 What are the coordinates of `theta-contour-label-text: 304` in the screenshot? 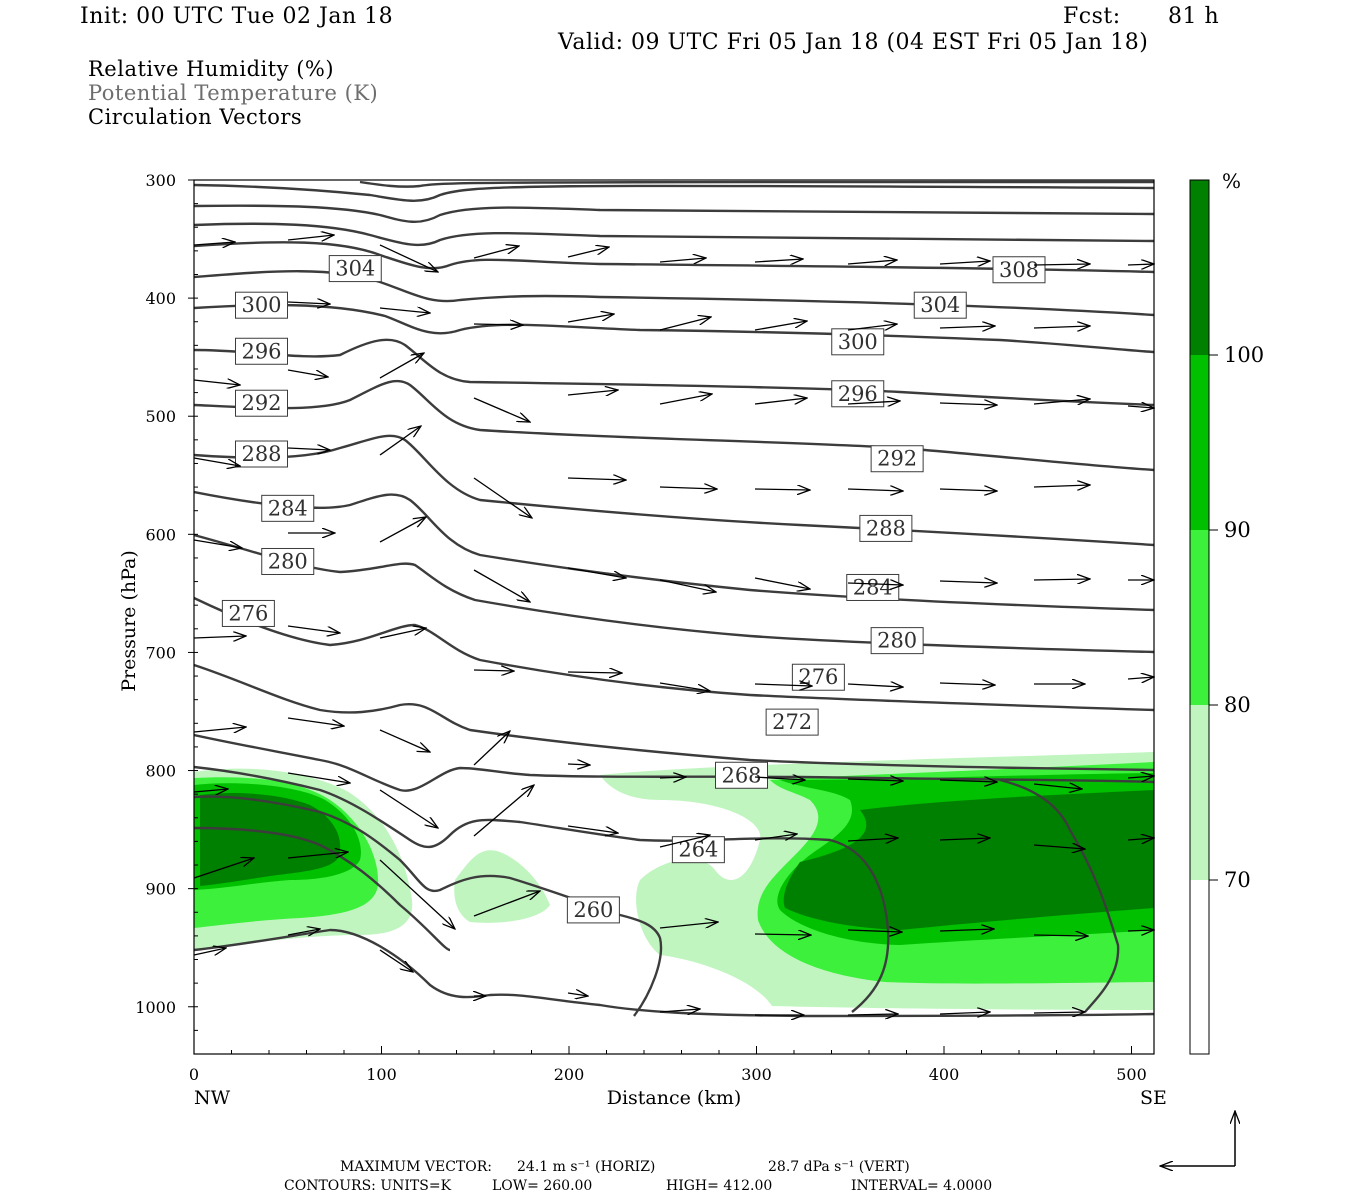 It's located at (940, 305).